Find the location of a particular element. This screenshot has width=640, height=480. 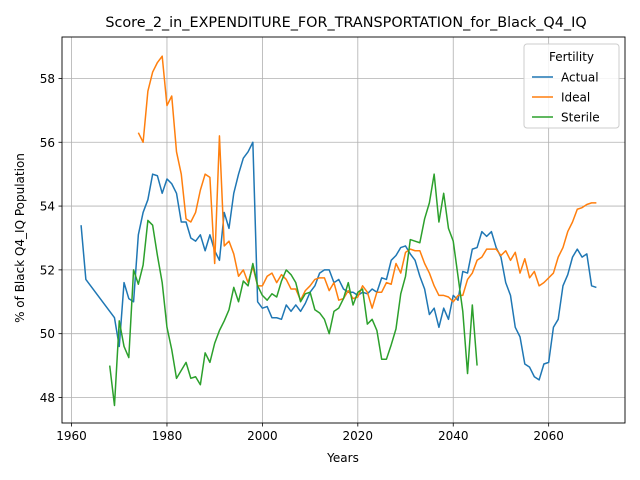

x-tick-label: 2020 is located at coordinates (358, 436).